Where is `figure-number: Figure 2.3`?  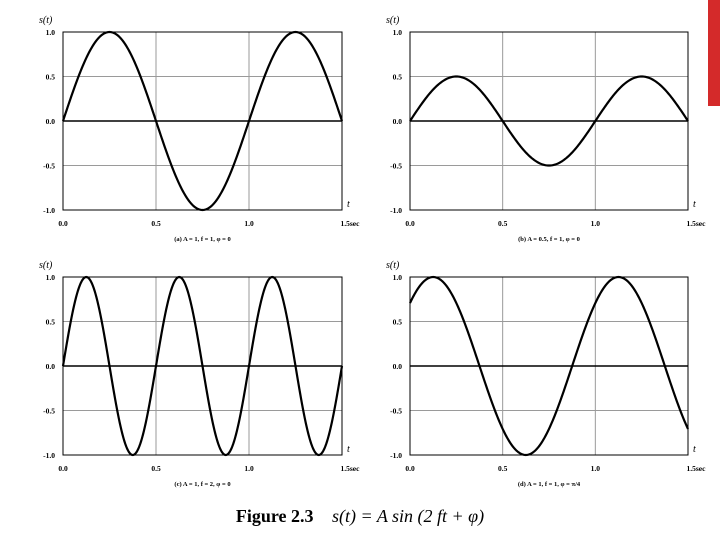
figure-number: Figure 2.3 is located at coordinates (274, 516).